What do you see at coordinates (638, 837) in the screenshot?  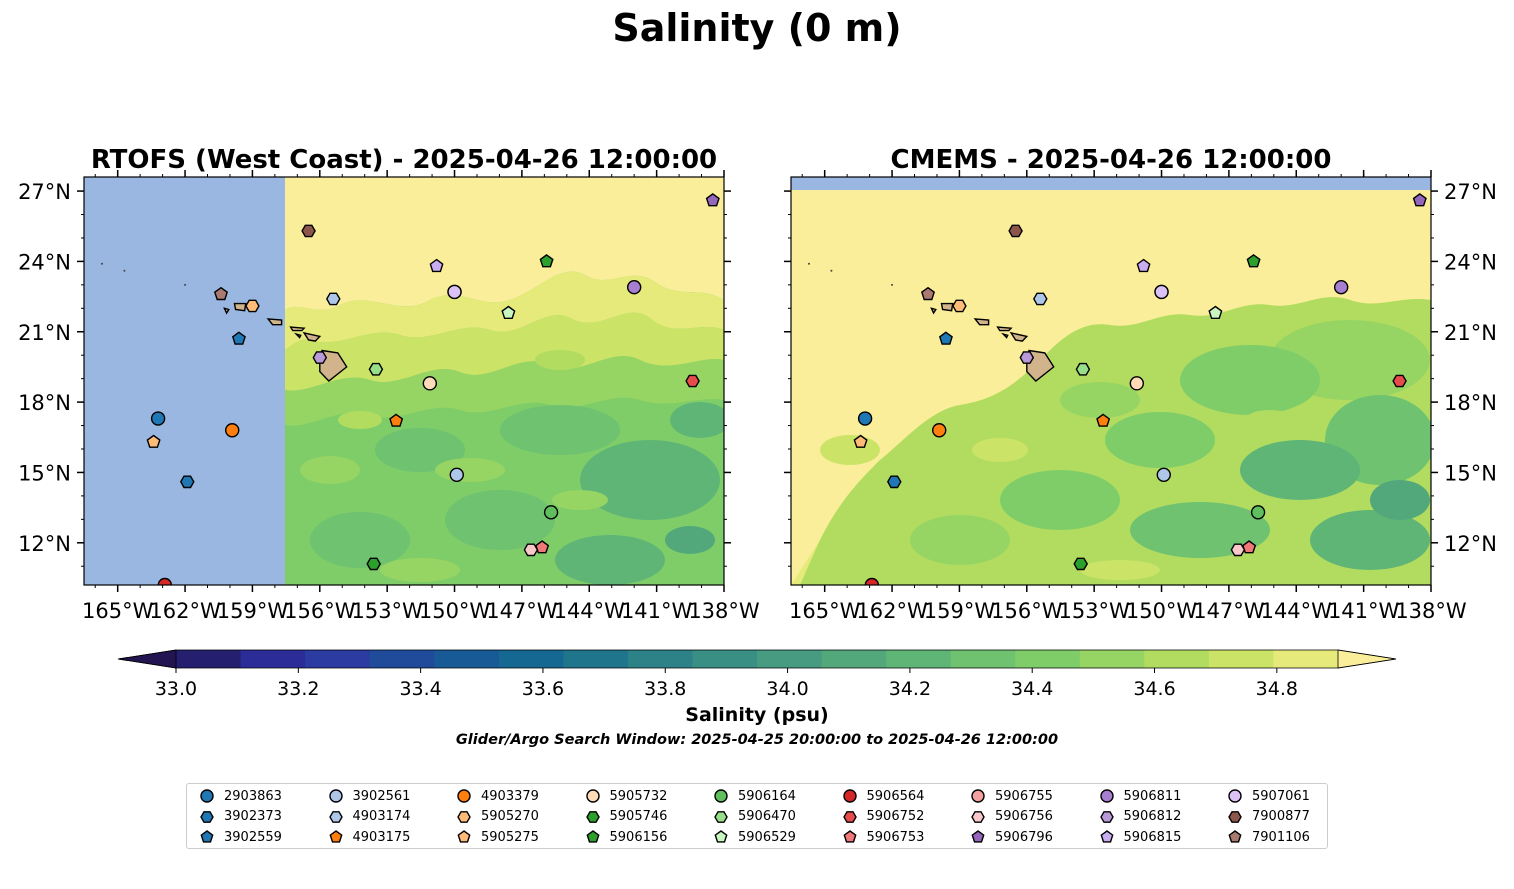 I see `legend-label: 5906156` at bounding box center [638, 837].